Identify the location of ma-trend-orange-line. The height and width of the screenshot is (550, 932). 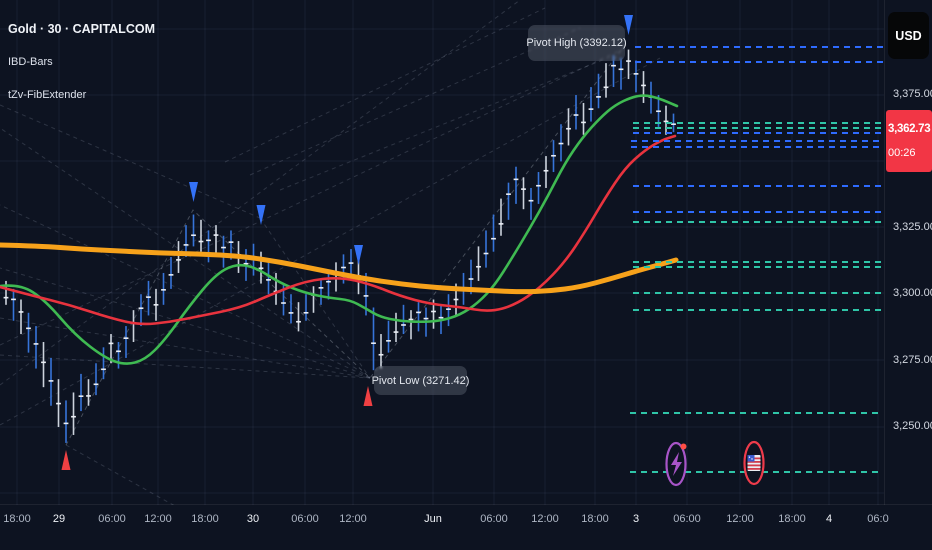
(339, 268).